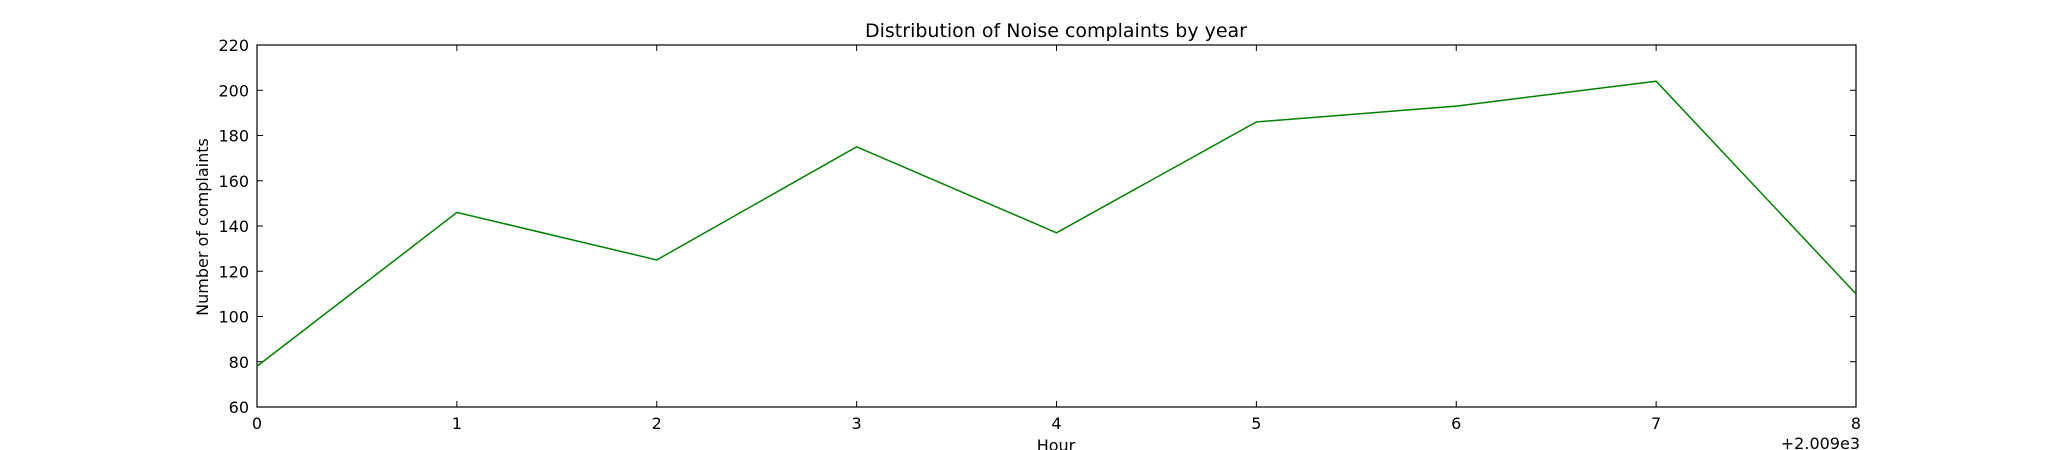  What do you see at coordinates (1256, 423) in the screenshot?
I see `x-tick-label: 5` at bounding box center [1256, 423].